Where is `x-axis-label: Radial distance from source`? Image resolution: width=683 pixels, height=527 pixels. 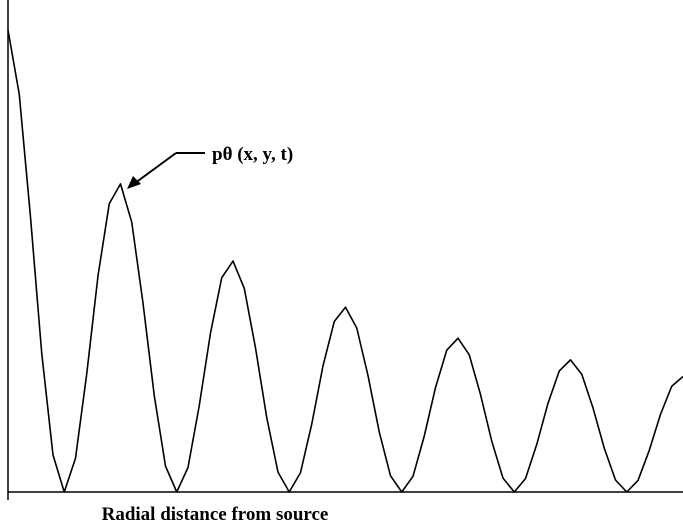
x-axis-label: Radial distance from source is located at coordinates (215, 514).